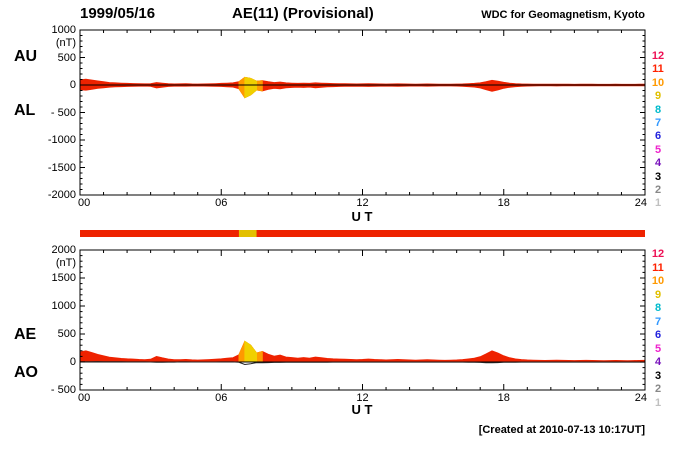  Describe the element at coordinates (61, 140) in the screenshot. I see `y-tick-label: -1000` at that location.